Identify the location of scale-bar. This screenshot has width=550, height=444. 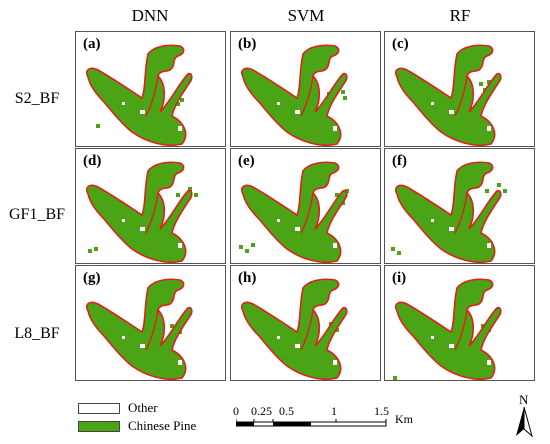
(311, 423).